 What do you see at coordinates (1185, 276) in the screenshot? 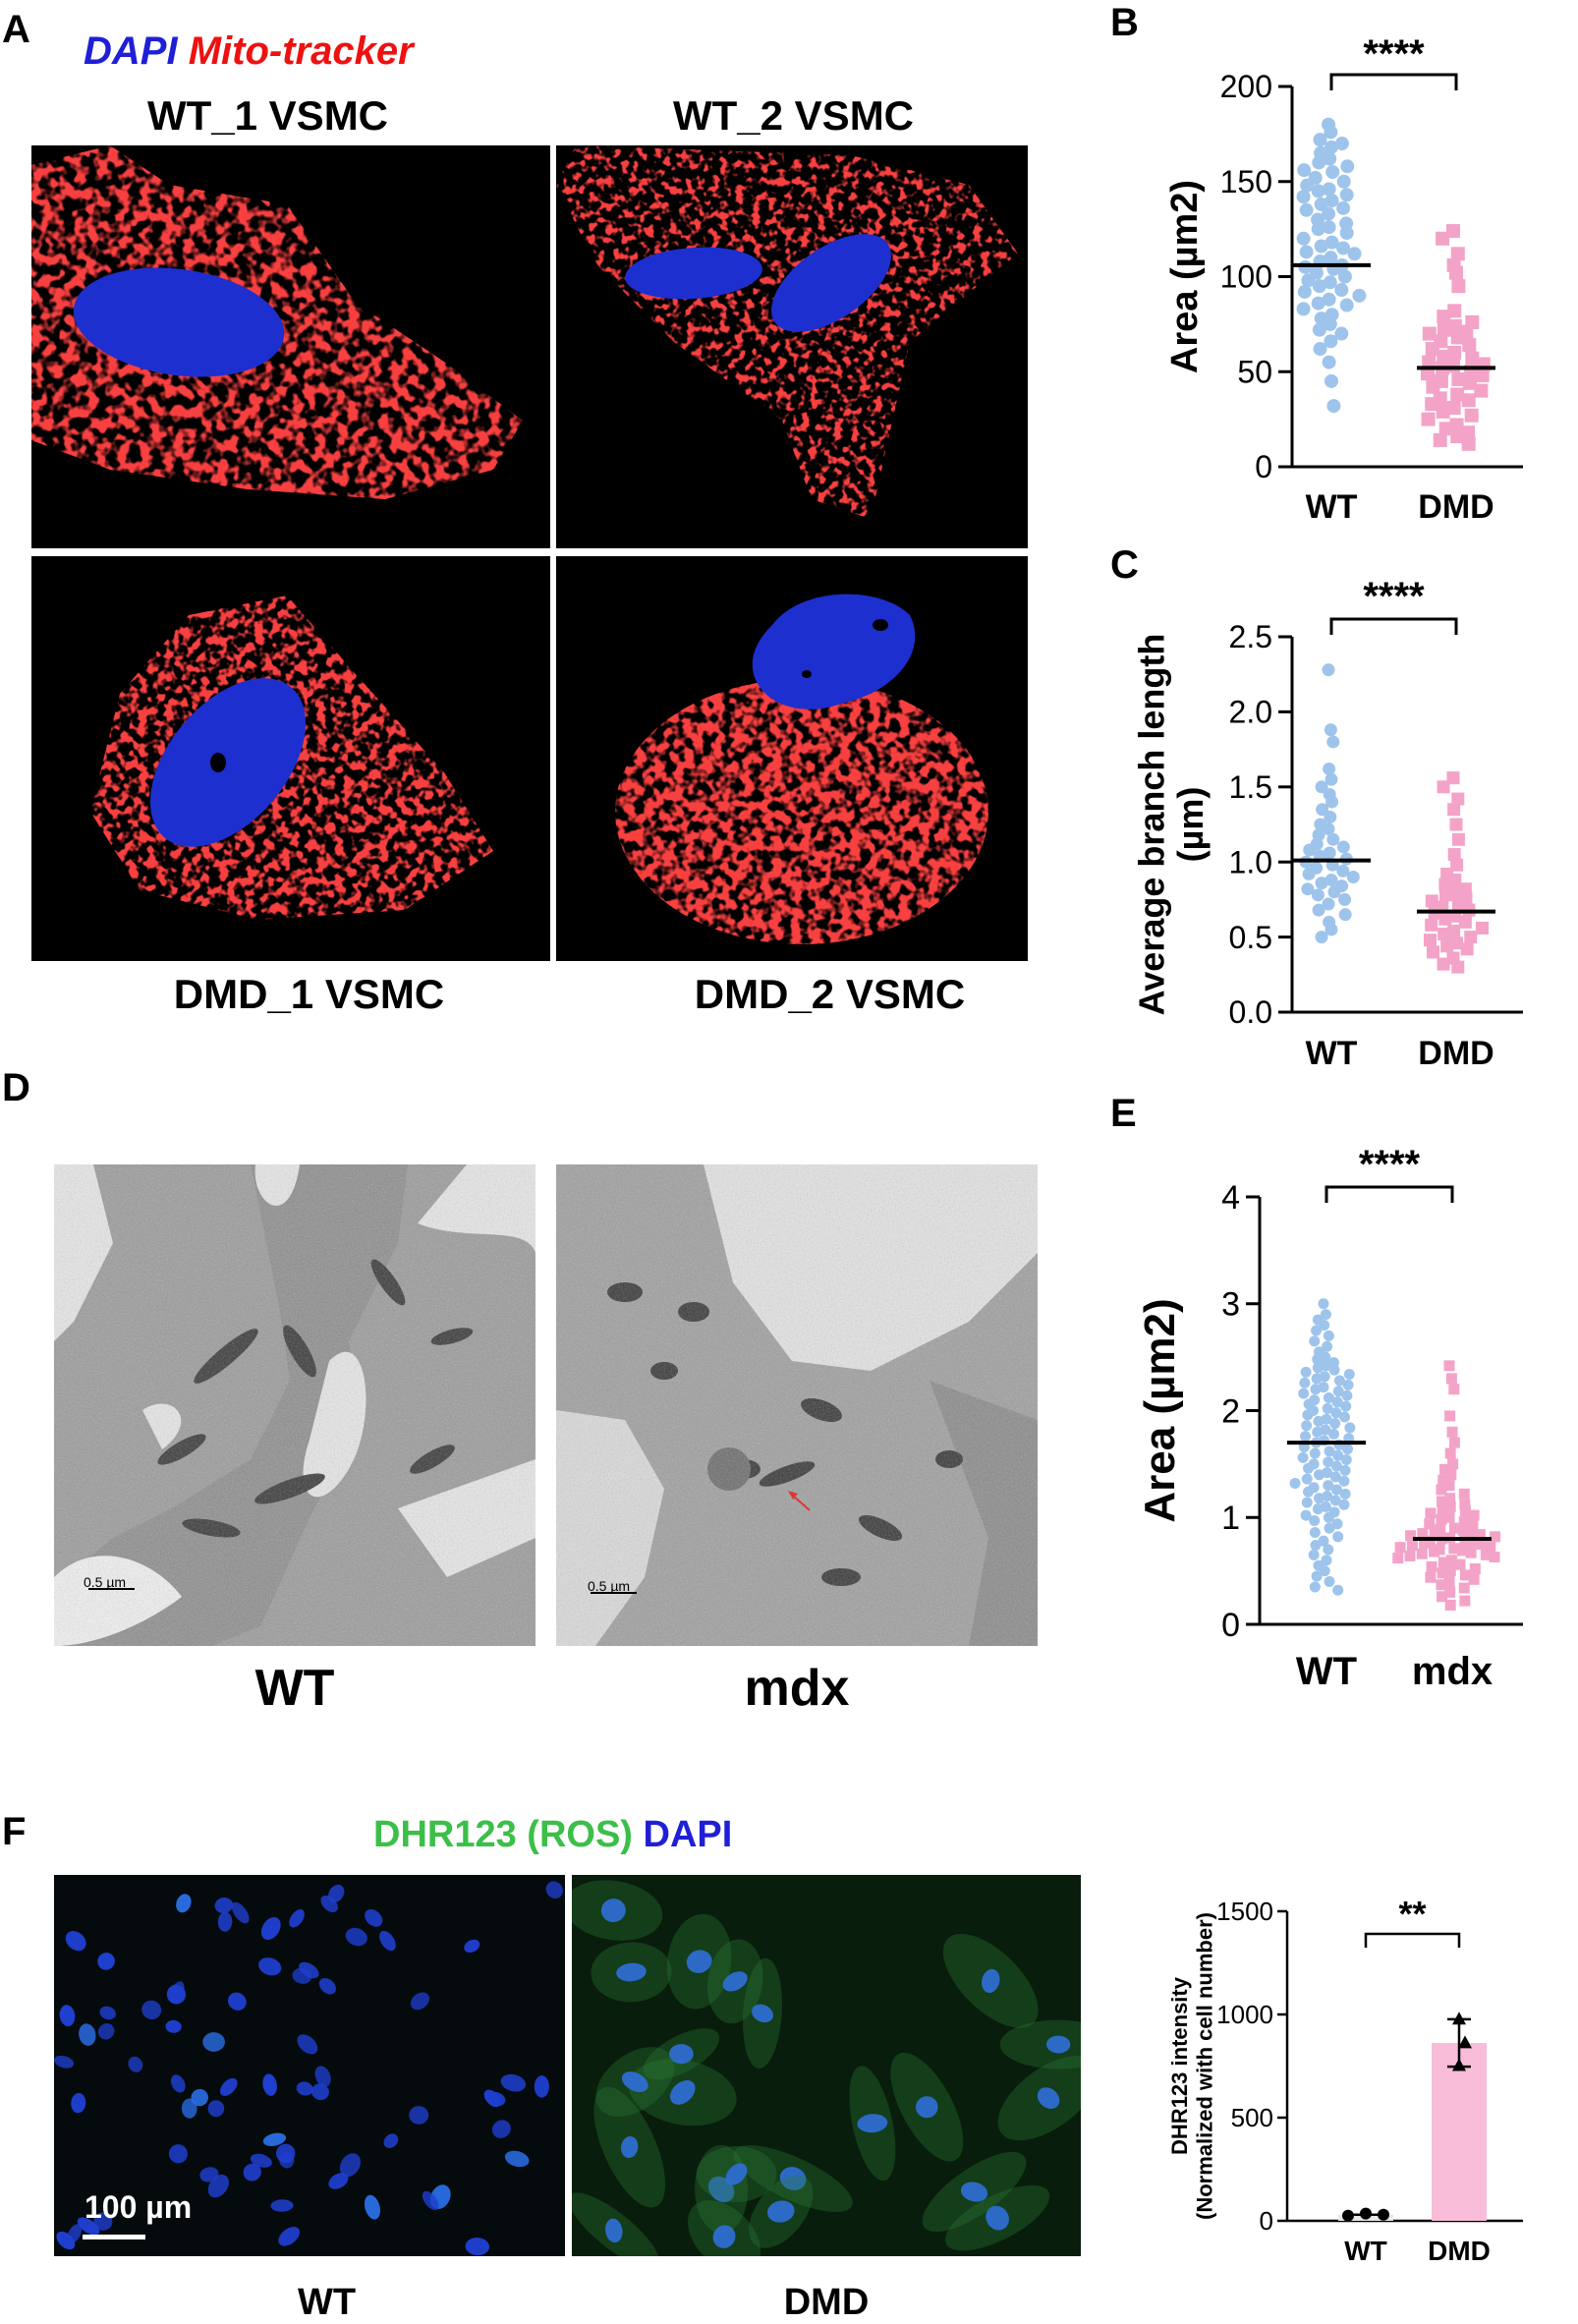
I see `y-axis-label: Area (µm2)` at bounding box center [1185, 276].